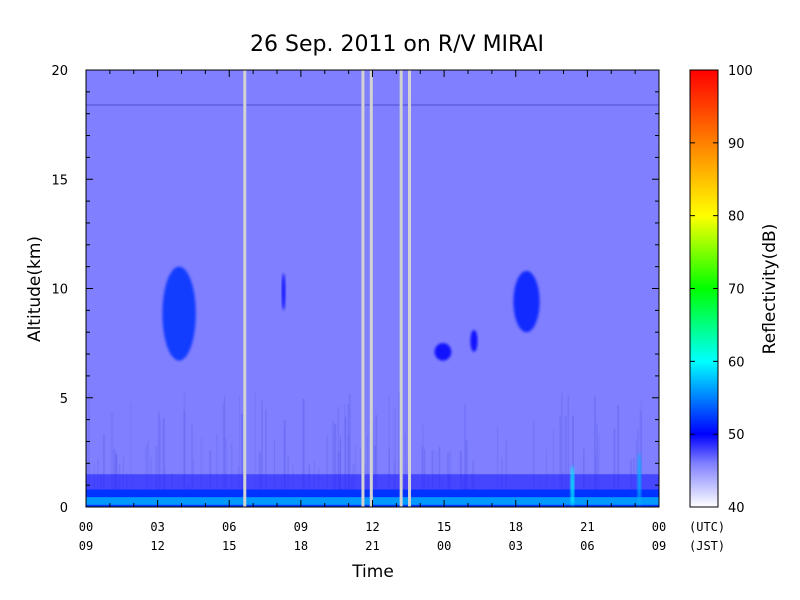 The image size is (800, 600). What do you see at coordinates (659, 527) in the screenshot?
I see `x-tick-label-utc: 00` at bounding box center [659, 527].